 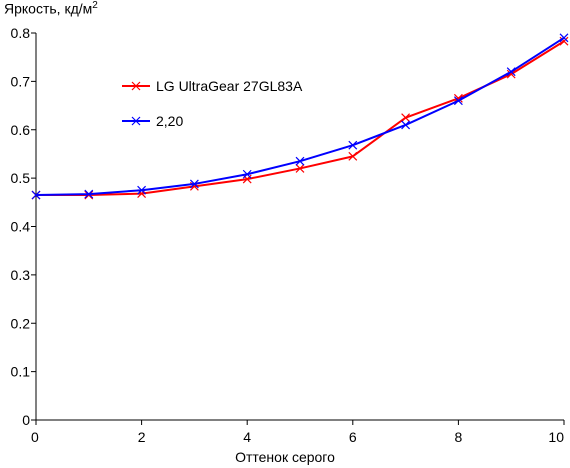 What do you see at coordinates (247, 437) in the screenshot?
I see `x-tick-label: 4` at bounding box center [247, 437].